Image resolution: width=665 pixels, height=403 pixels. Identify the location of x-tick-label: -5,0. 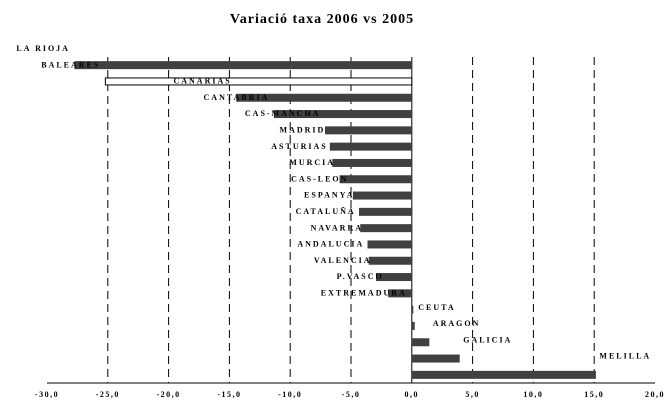
(351, 394).